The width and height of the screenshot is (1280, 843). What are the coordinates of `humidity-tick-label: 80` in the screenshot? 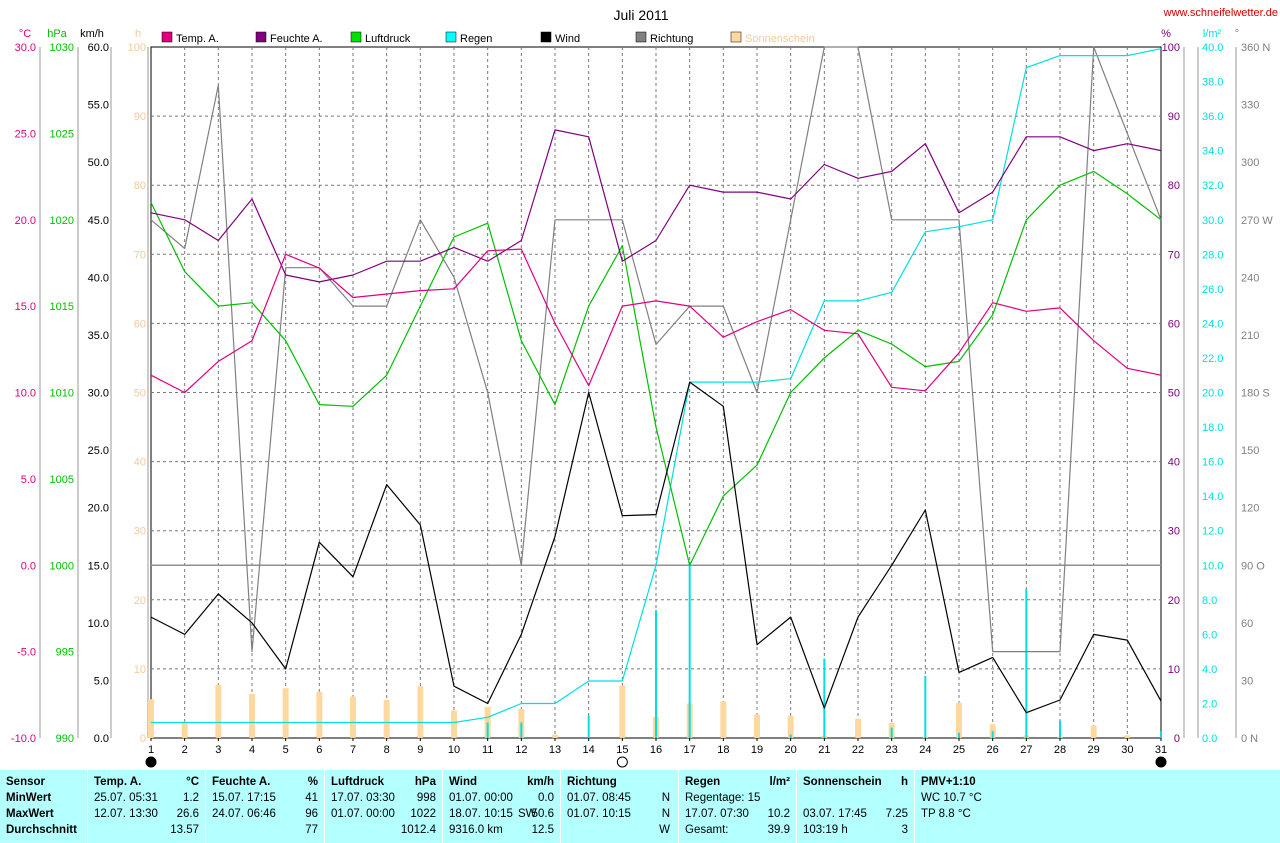 It's located at (1174, 186).